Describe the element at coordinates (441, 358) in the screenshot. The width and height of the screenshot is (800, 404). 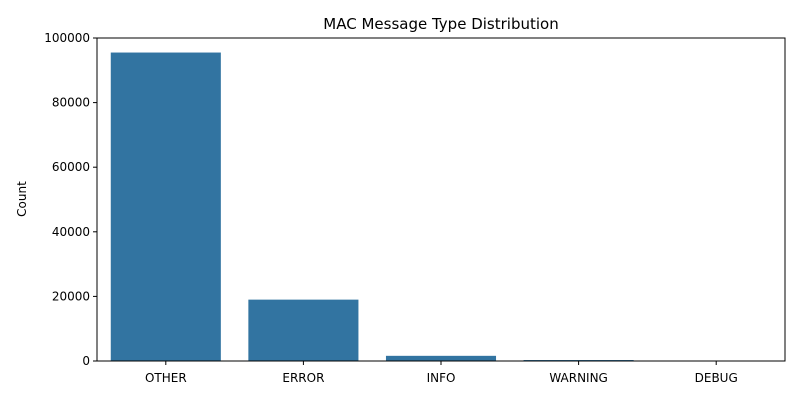
I see `bar-info` at that location.